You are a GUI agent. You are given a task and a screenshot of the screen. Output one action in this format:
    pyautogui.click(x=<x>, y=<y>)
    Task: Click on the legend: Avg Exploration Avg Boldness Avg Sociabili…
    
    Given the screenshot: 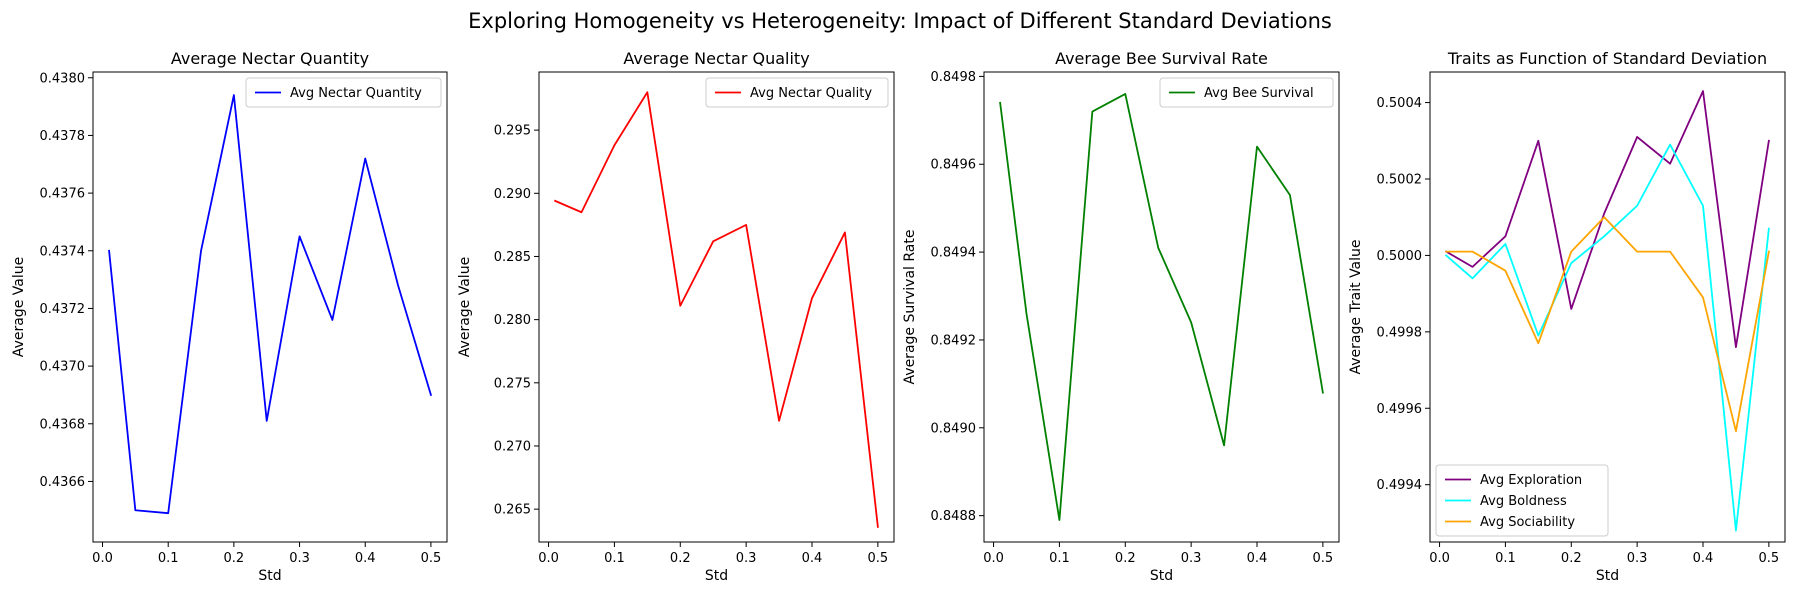 What is the action you would take?
    pyautogui.click(x=1522, y=500)
    